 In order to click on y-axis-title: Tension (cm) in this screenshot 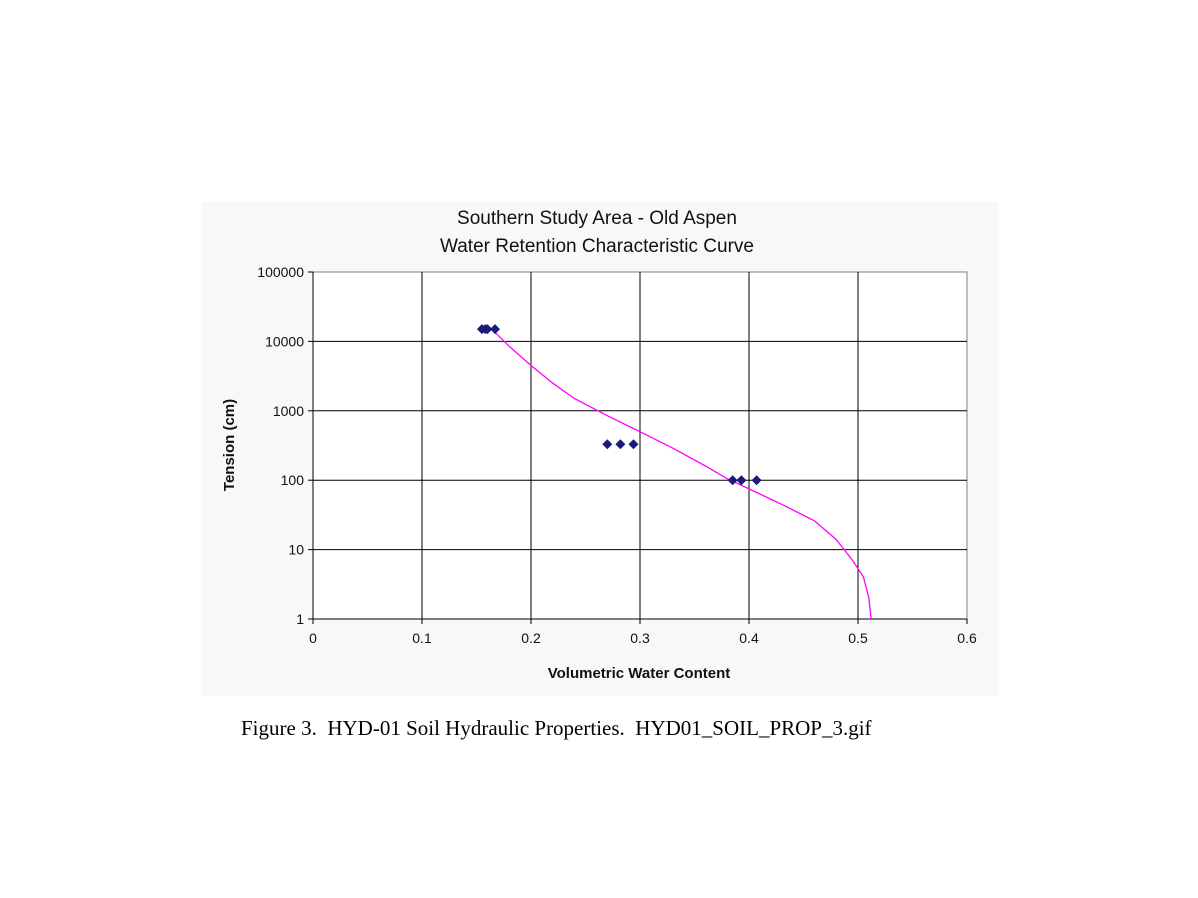, I will do `click(229, 445)`.